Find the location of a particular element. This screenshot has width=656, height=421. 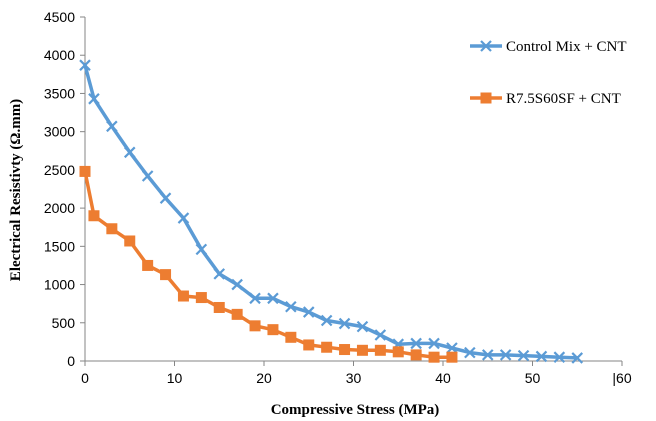

y-tick-label: 2000 is located at coordinates (59, 208).